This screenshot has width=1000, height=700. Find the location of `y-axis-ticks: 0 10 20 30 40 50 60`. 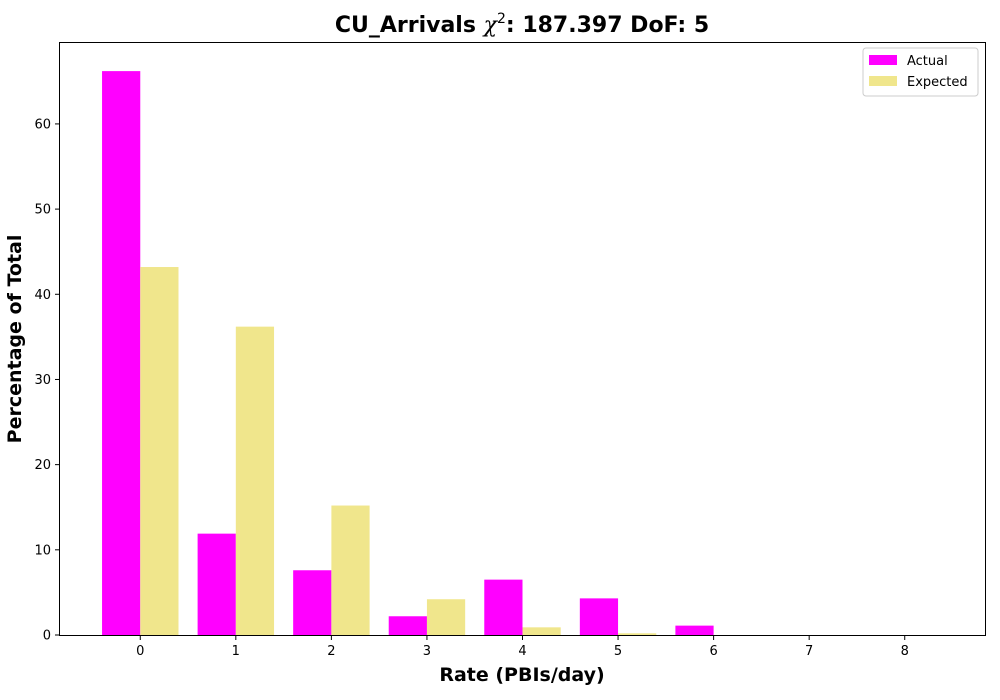

y-axis-ticks: 0 10 20 30 40 50 60 is located at coordinates (47, 380).